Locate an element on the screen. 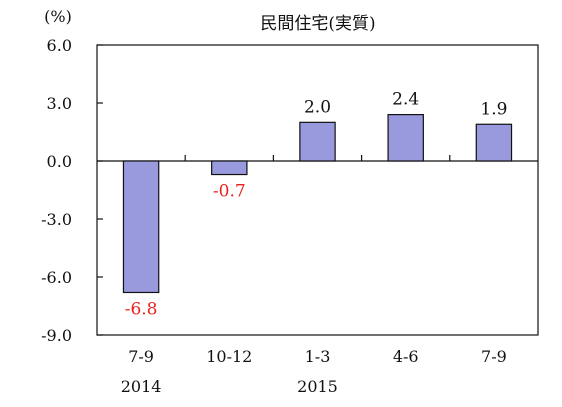 The height and width of the screenshot is (407, 562). y-tick-label: -6.0 is located at coordinates (56, 277).